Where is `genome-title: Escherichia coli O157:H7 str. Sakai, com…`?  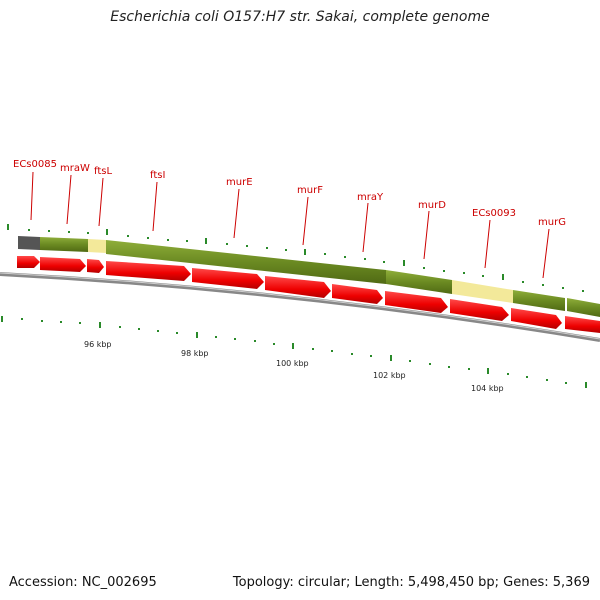
genome-title: Escherichia coli O157:H7 str. Sakai, com… is located at coordinates (300, 17).